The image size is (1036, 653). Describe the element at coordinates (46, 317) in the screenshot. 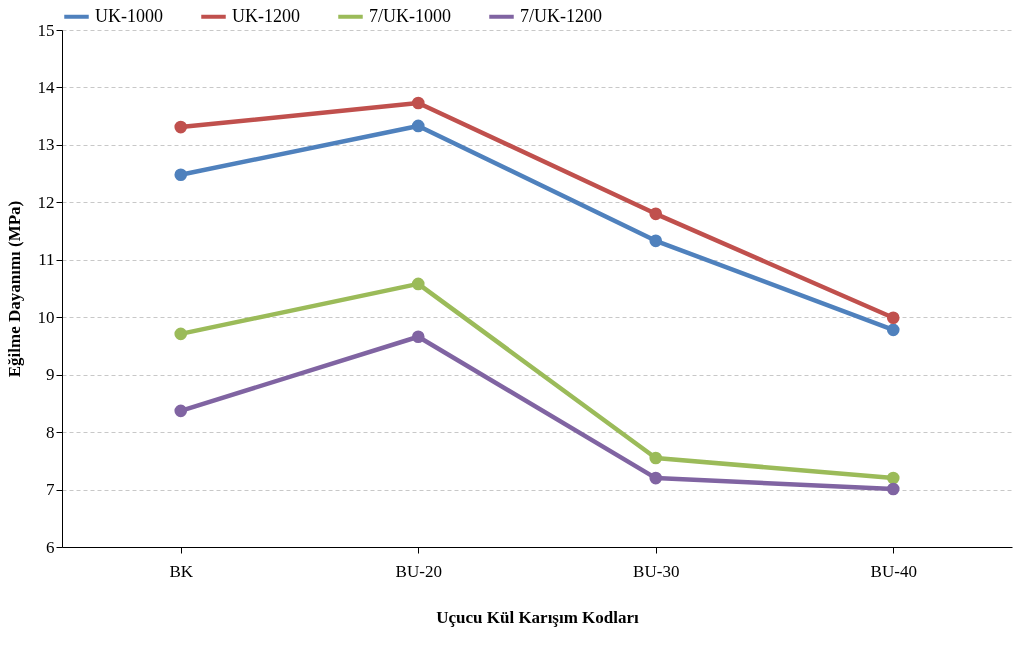

I see `y-tick-label: 10` at that location.